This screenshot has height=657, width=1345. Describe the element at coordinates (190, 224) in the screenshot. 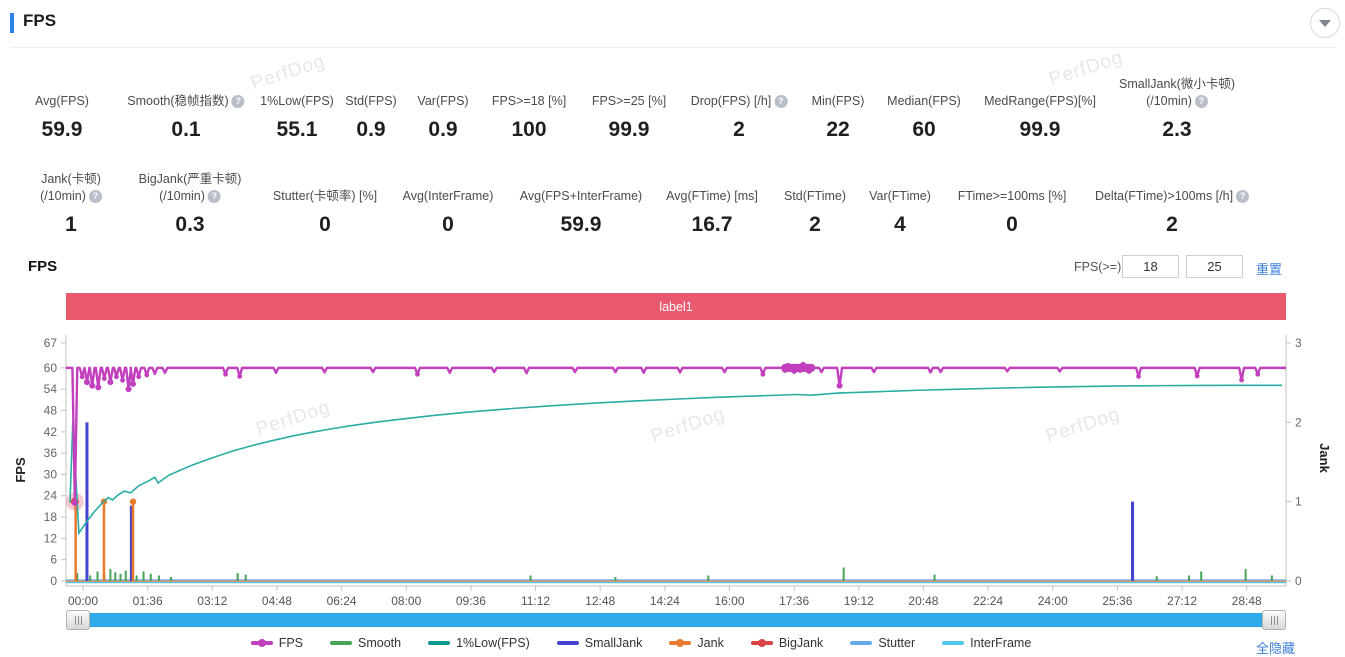

I see `stat-value: 0.3` at that location.